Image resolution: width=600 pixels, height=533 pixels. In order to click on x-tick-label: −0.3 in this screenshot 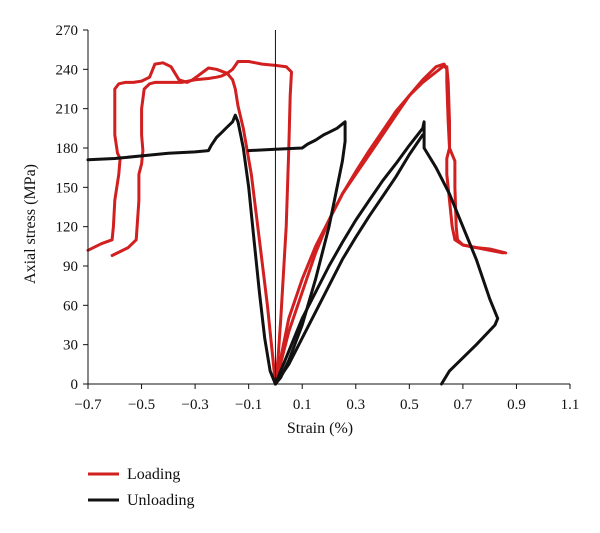, I will do `click(195, 405)`.